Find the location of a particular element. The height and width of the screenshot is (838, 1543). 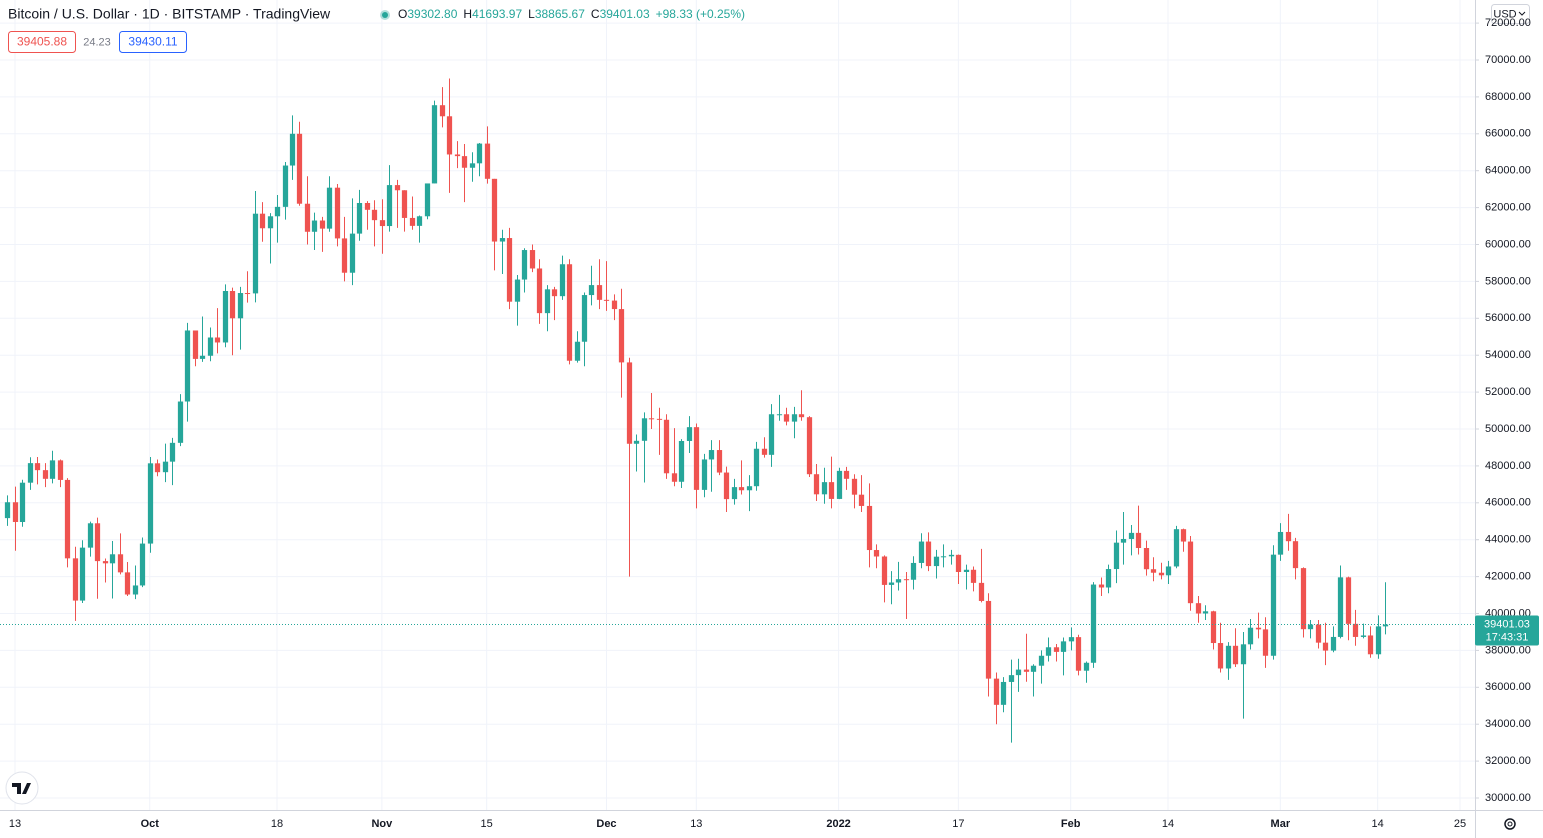

countdown: 17:43:31 is located at coordinates (1507, 637).